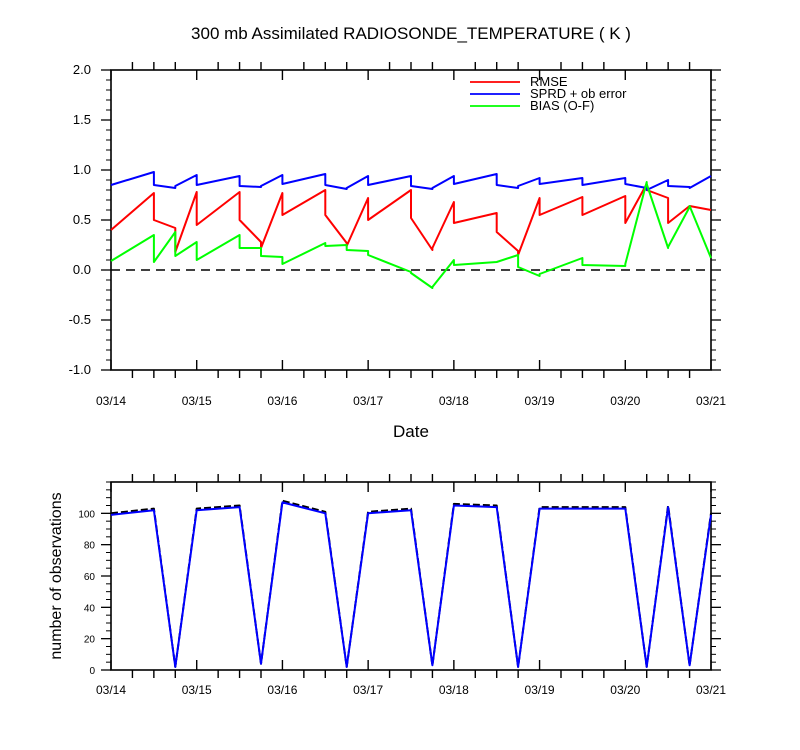  What do you see at coordinates (82, 269) in the screenshot?
I see `y-tick-label: 0.0` at bounding box center [82, 269].